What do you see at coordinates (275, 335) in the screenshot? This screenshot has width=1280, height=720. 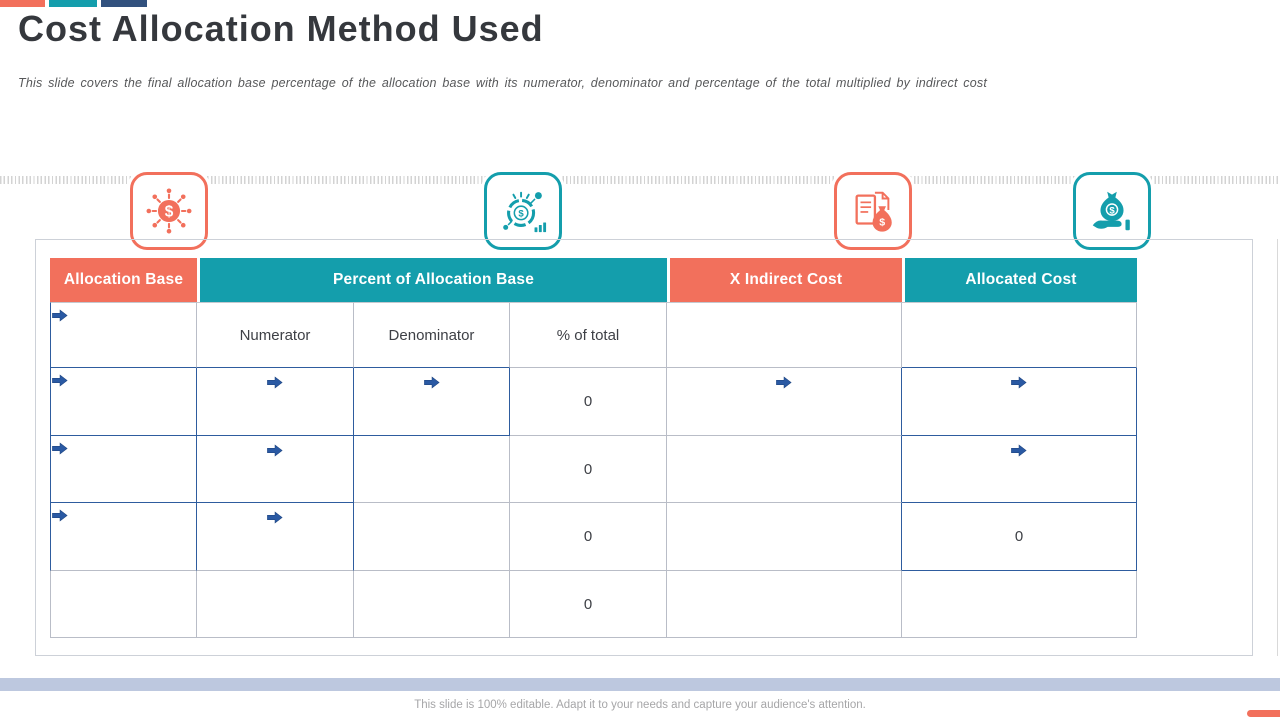 I see `subheader-cell: Numerator` at bounding box center [275, 335].